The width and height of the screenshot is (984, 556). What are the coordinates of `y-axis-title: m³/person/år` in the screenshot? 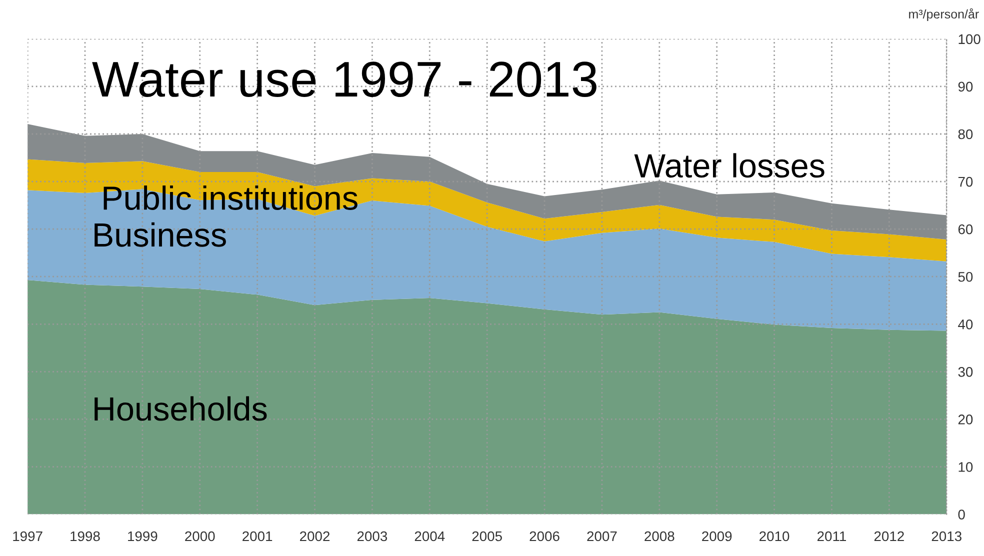 It's located at (944, 15).